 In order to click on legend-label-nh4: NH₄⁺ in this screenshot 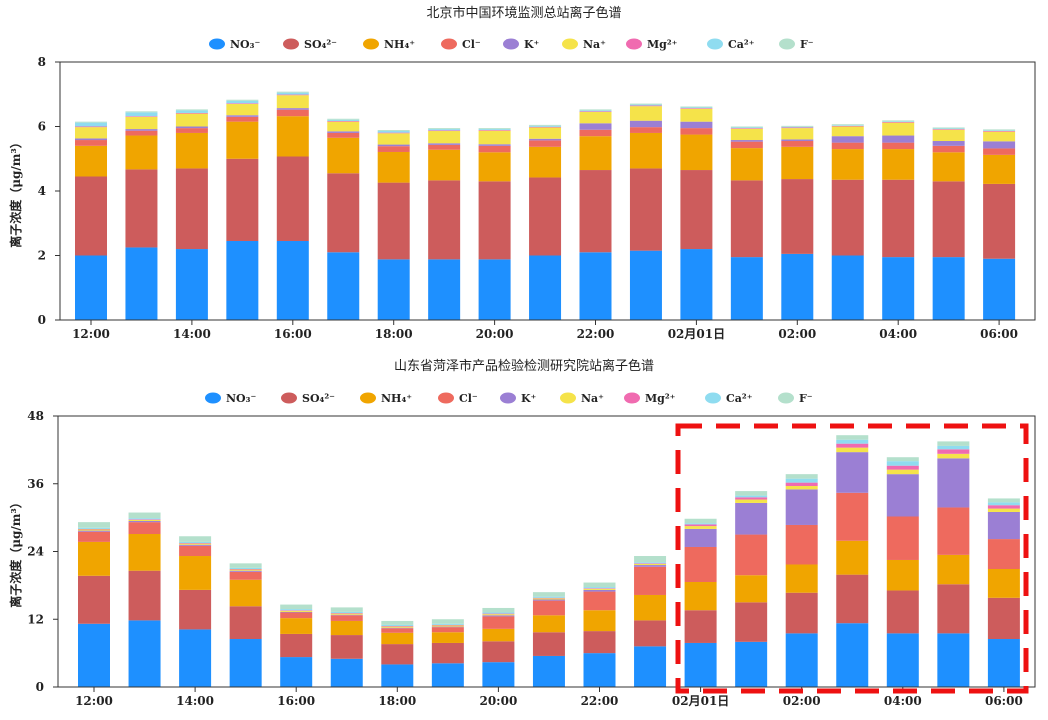, I will do `click(399, 44)`.